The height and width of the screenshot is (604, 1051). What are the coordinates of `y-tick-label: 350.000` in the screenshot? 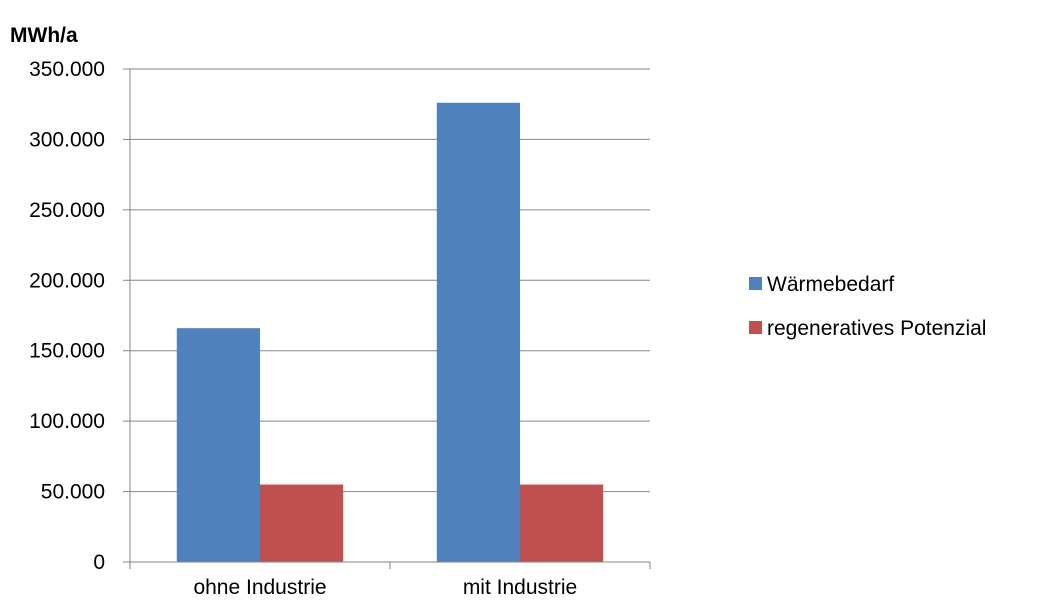 It's located at (67, 69).